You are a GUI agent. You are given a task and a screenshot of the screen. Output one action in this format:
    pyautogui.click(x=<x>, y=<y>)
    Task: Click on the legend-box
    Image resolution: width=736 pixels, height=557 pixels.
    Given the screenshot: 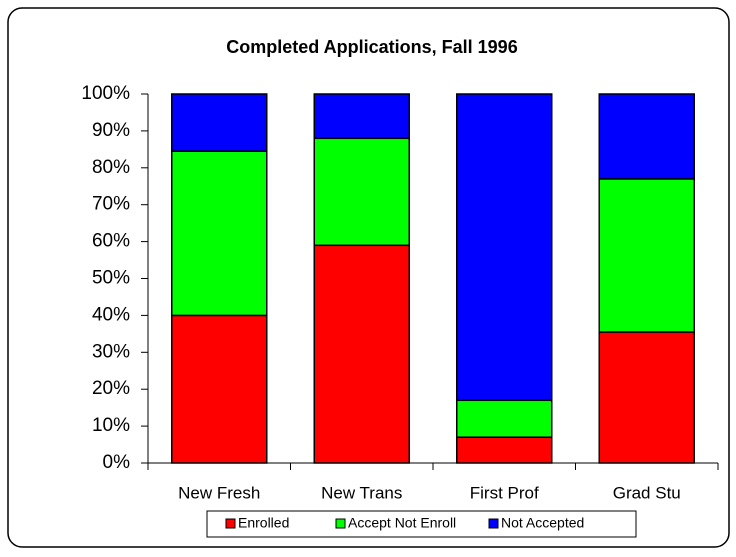 What is the action you would take?
    pyautogui.click(x=421, y=524)
    